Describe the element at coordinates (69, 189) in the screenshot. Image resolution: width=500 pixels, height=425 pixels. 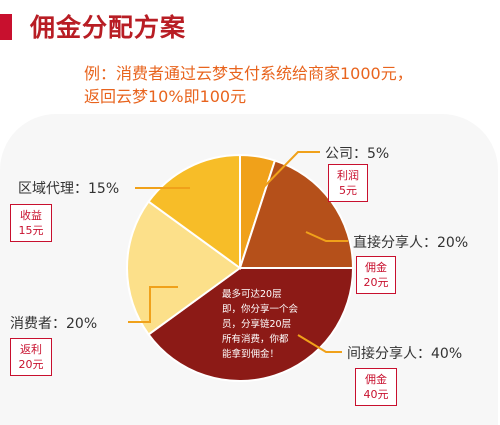
I see `label-regional-agent: 区域代理：15%` at that location.